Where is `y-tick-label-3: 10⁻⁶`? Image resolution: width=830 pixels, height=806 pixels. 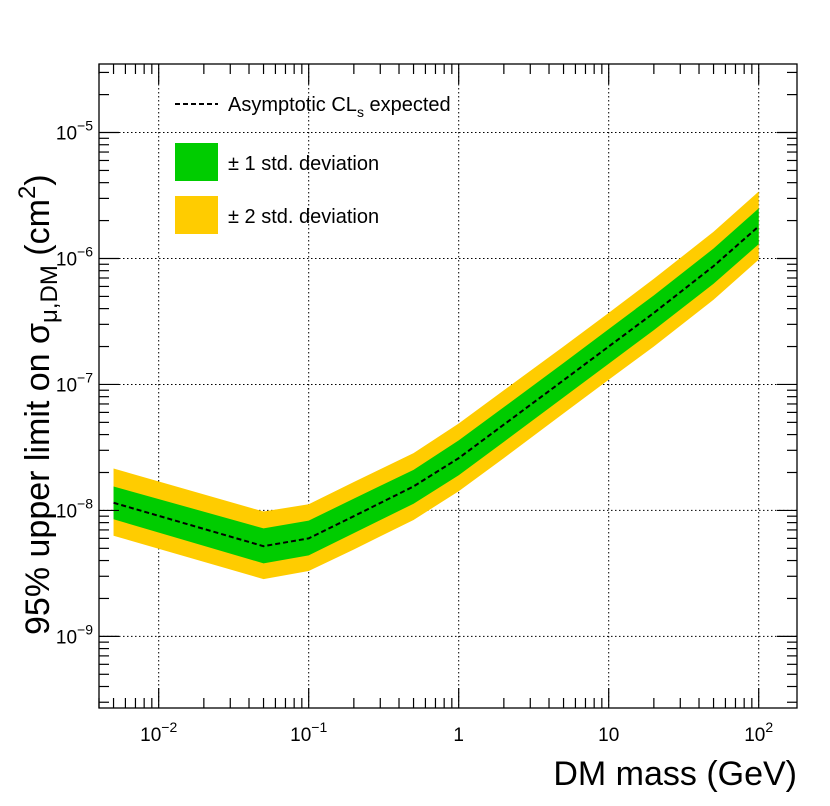
y-tick-label-3: 10⁻⁶ is located at coordinates (74, 256).